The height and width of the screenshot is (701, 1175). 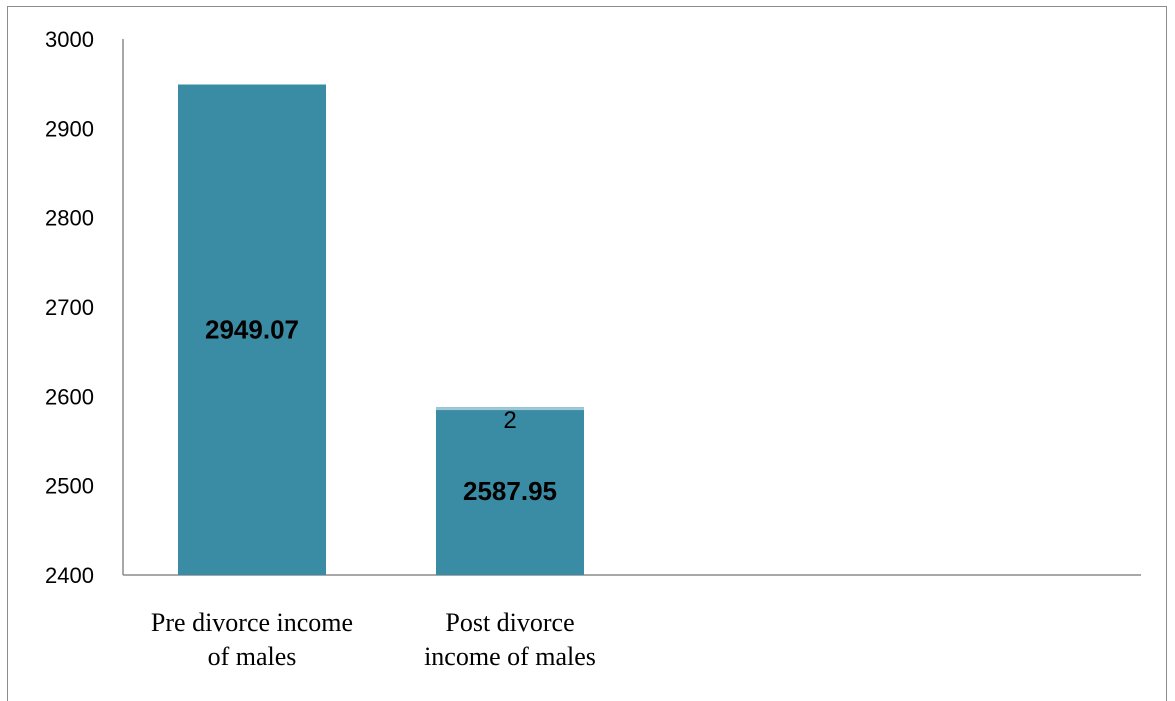 What do you see at coordinates (510, 656) in the screenshot?
I see `x-category-label: income of males` at bounding box center [510, 656].